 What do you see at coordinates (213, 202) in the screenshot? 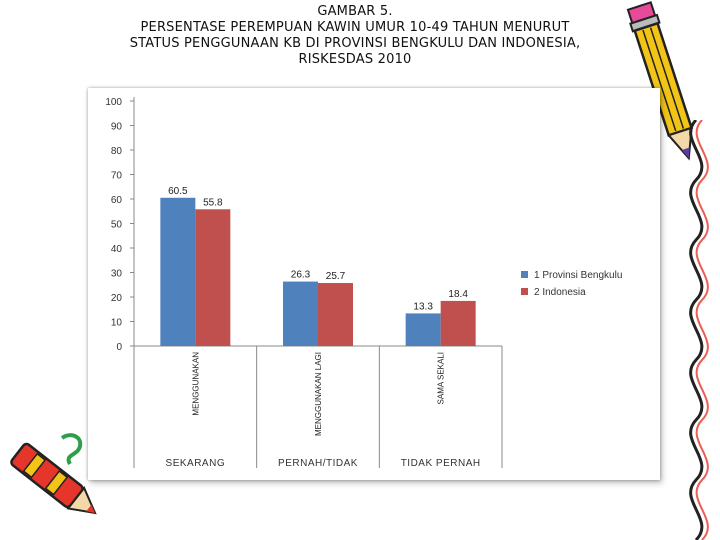
I see `data-label: 55.8` at bounding box center [213, 202].